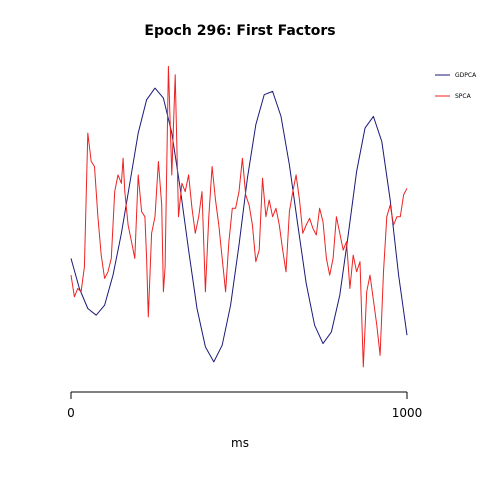  Describe the element at coordinates (466, 75) in the screenshot. I see `legend-label-gdpca: GDPCA` at that location.